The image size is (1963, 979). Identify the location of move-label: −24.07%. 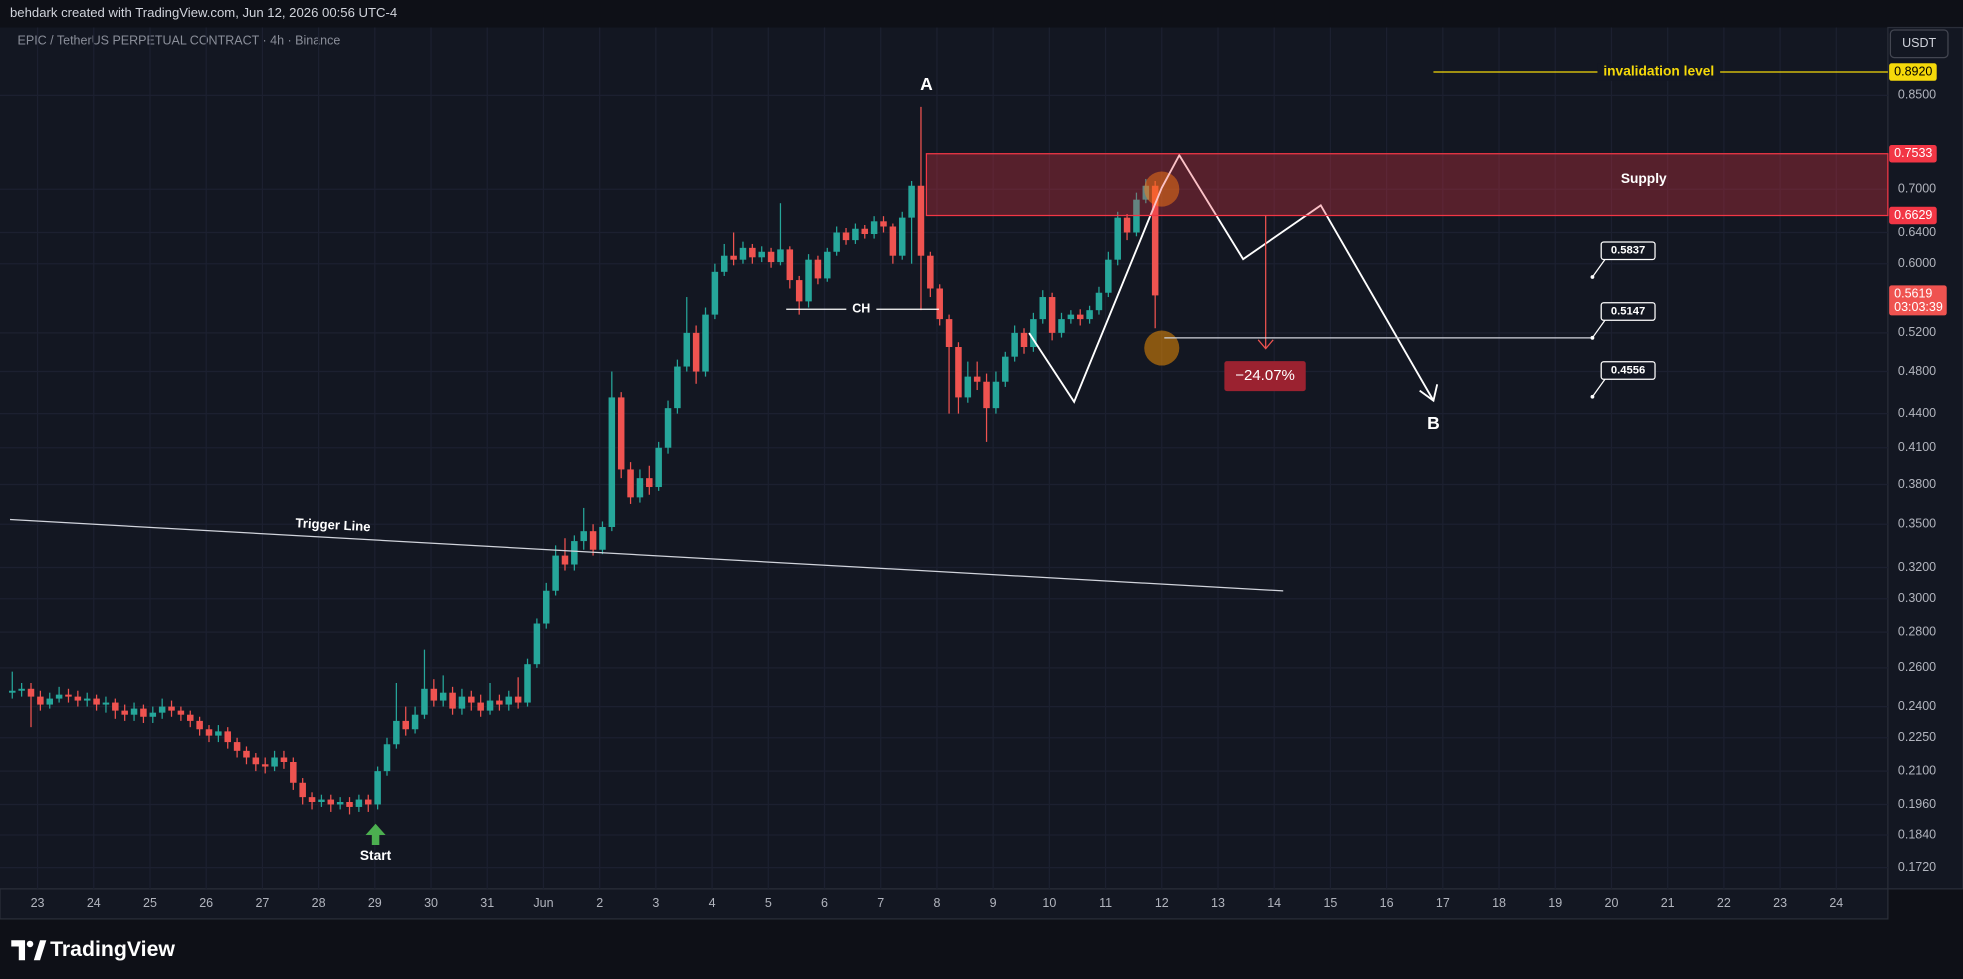
(1265, 375).